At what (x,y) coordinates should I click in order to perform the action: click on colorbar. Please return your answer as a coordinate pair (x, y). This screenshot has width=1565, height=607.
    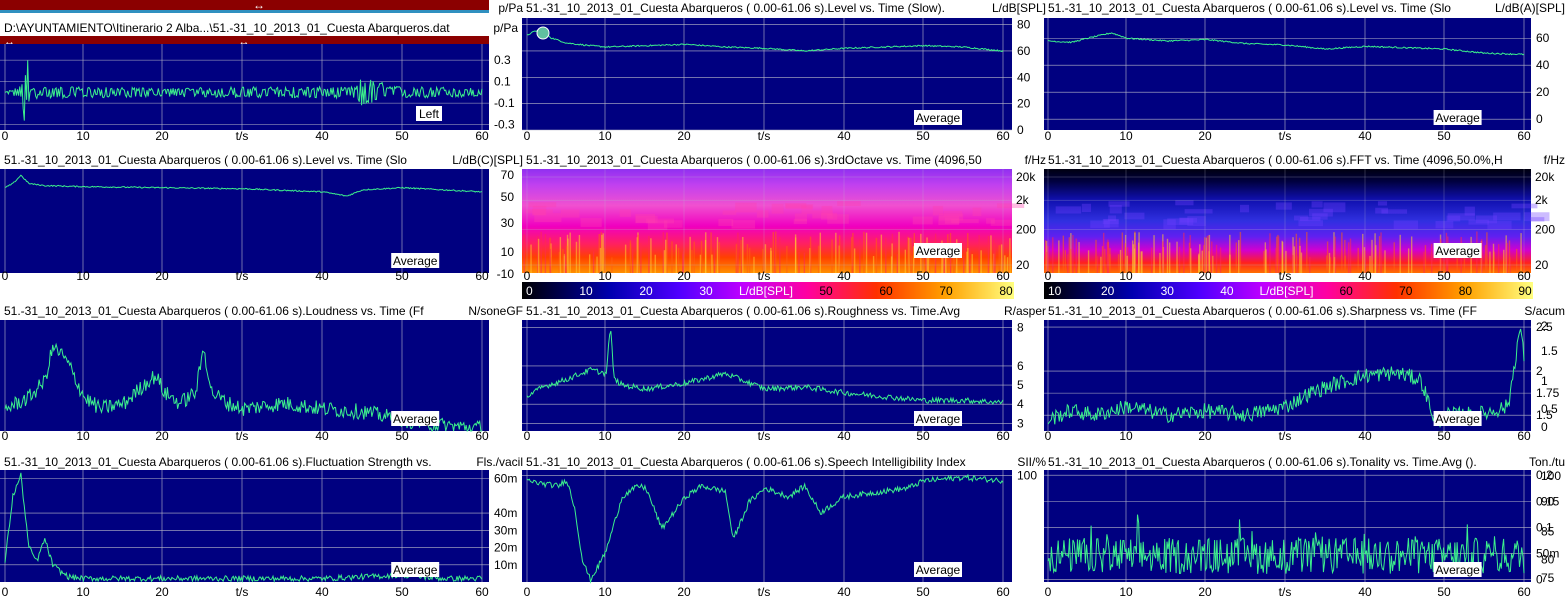
    Looking at the image, I should click on (768, 290).